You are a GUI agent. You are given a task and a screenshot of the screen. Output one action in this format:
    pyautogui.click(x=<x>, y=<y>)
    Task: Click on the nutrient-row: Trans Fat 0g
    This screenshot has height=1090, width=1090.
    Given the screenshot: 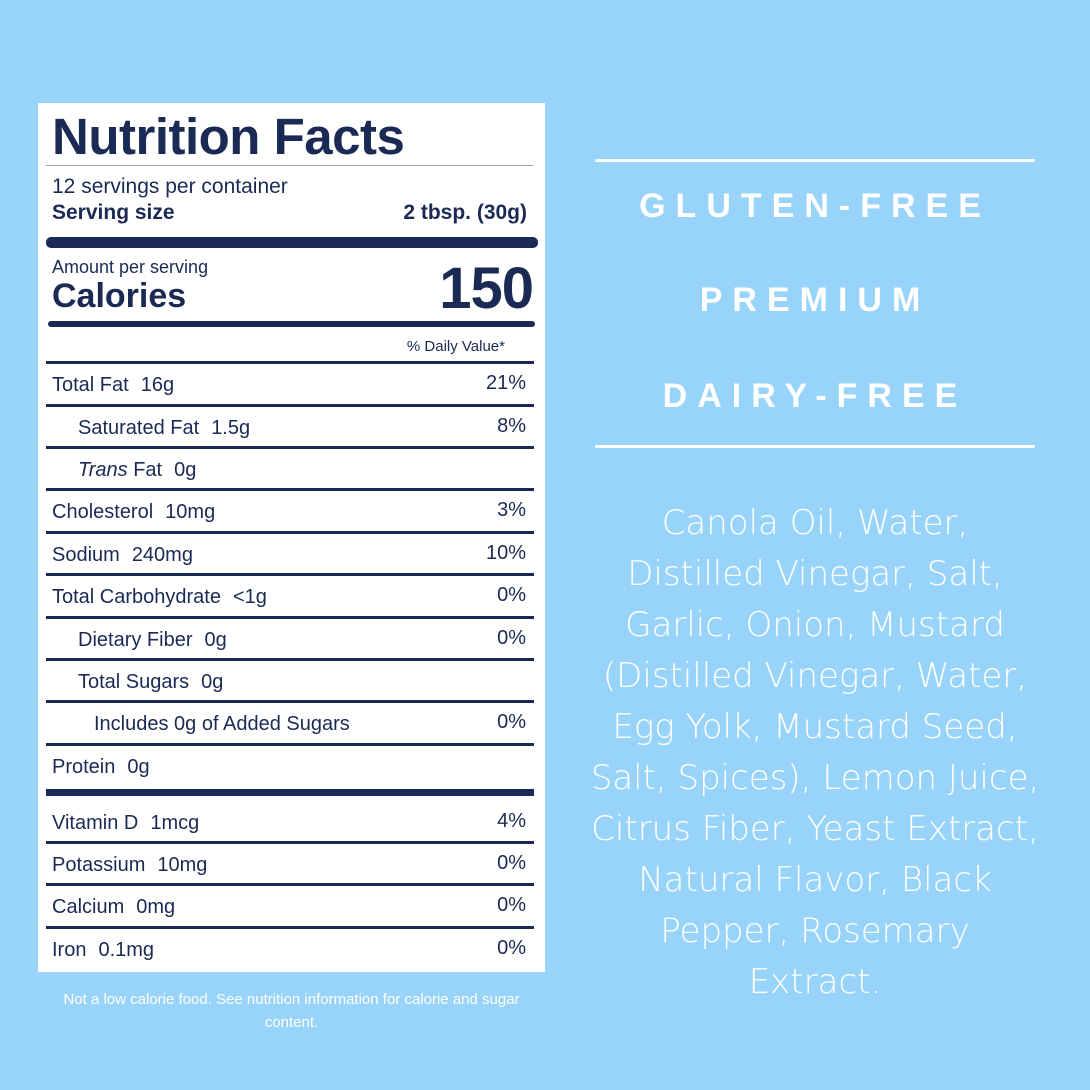 What is the action you would take?
    pyautogui.click(x=290, y=467)
    